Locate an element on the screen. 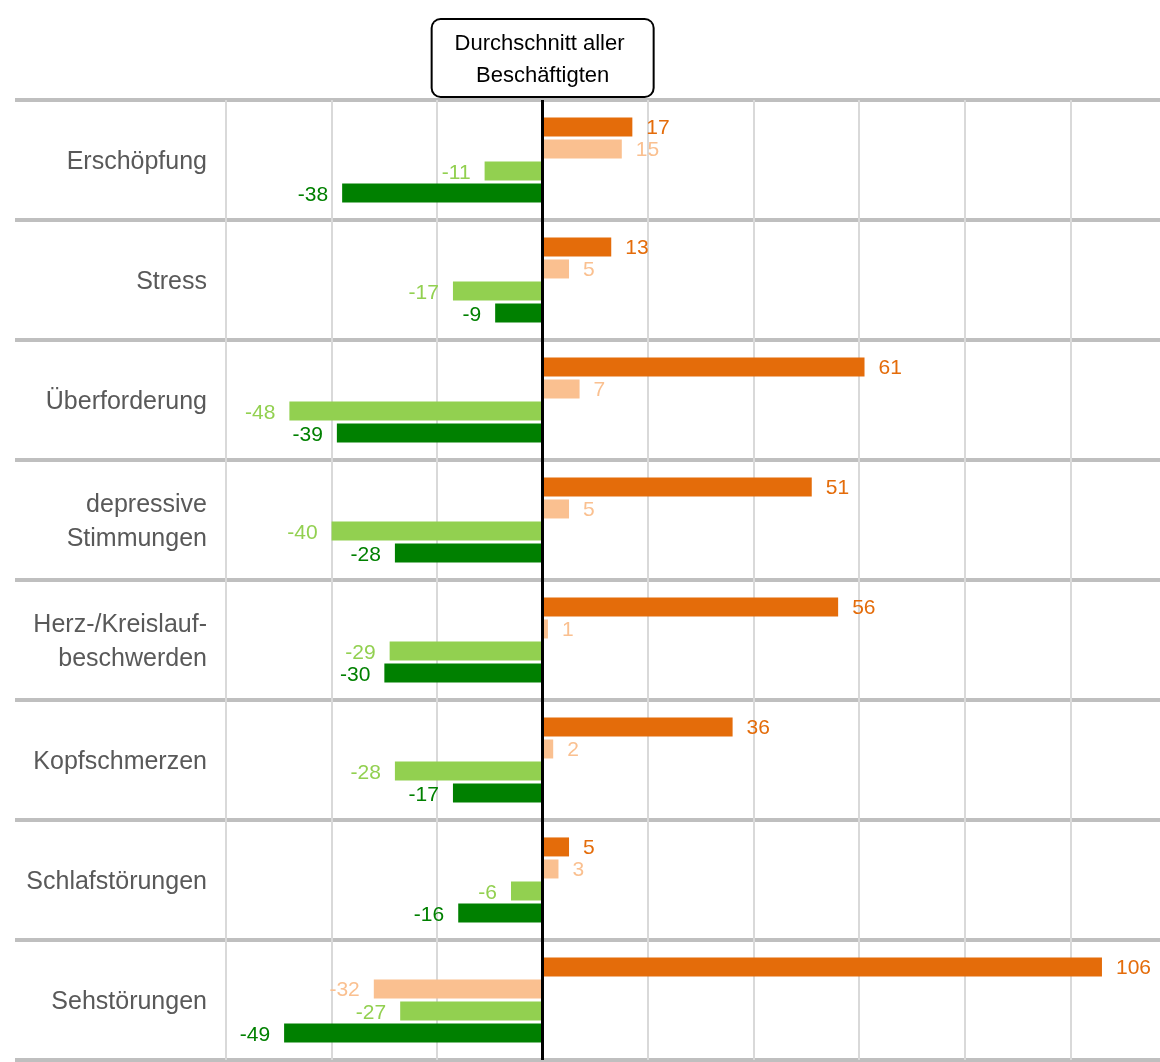 The image size is (1160, 1062). data-label: -9 is located at coordinates (472, 313).